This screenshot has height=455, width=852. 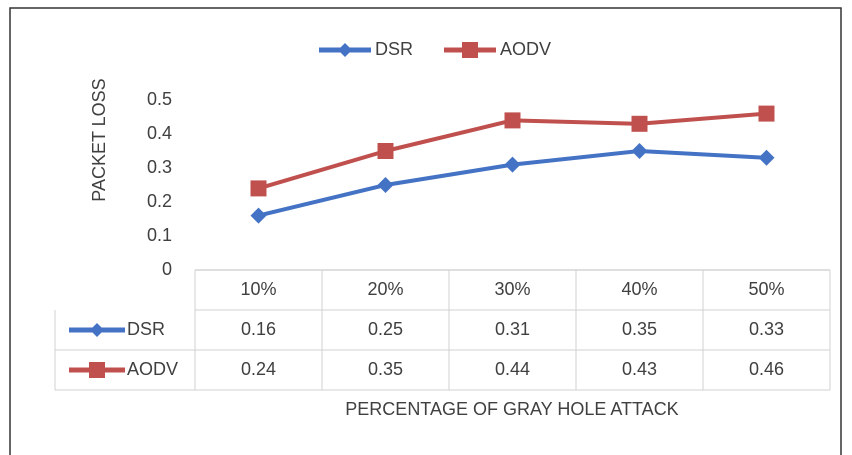 I want to click on x-tick-label: 10%, so click(x=258, y=289).